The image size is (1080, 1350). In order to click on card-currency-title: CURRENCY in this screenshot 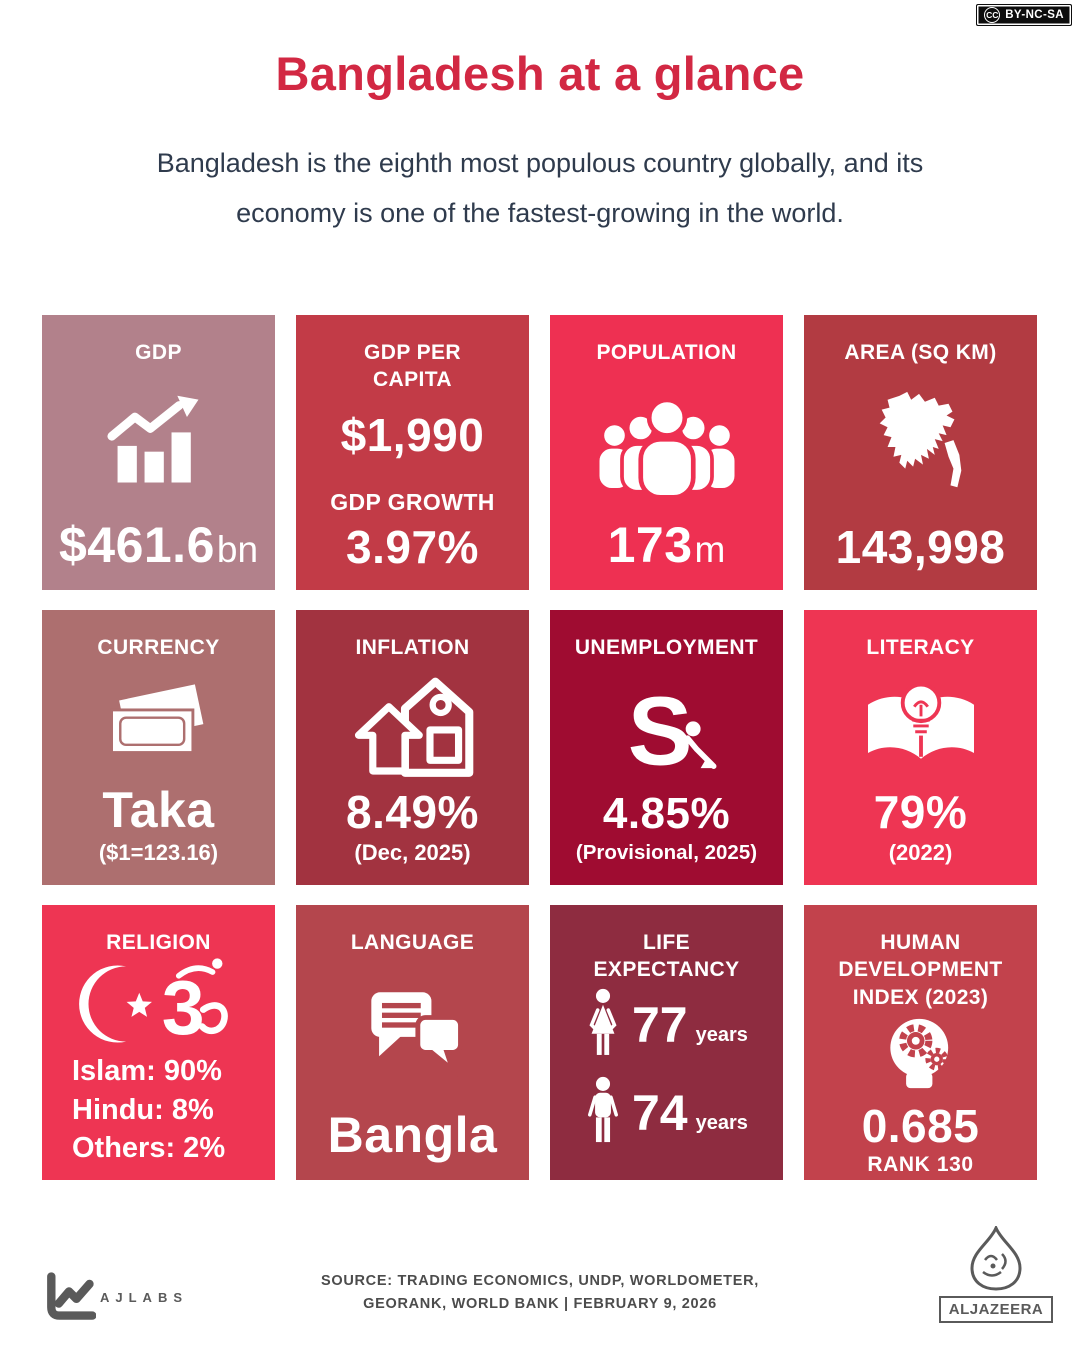, I will do `click(158, 647)`.